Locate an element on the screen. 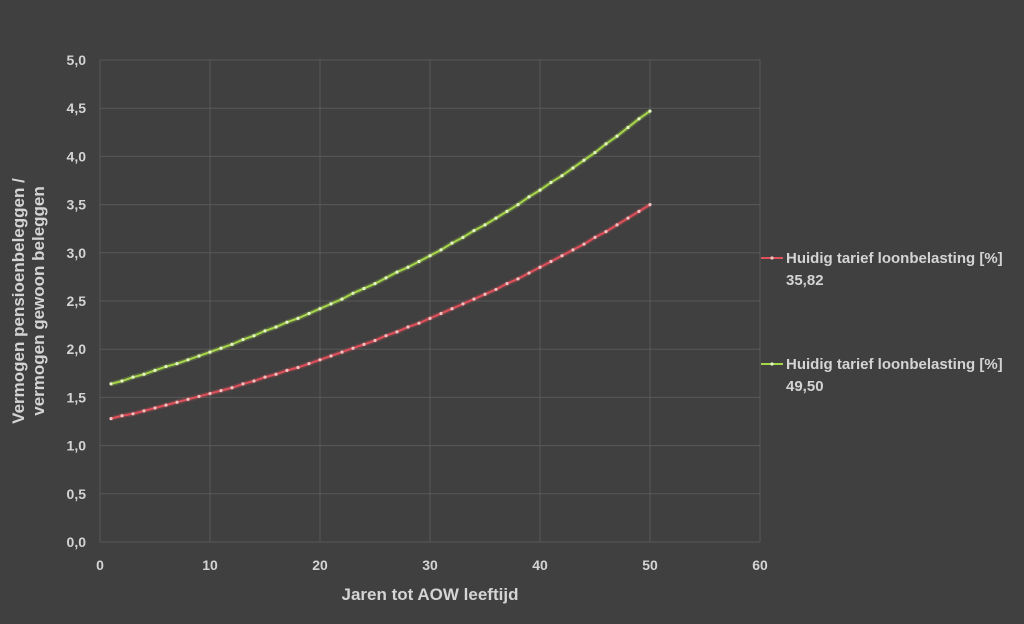 This screenshot has height=624, width=1024. y-tick-label: 5,0 is located at coordinates (77, 60).